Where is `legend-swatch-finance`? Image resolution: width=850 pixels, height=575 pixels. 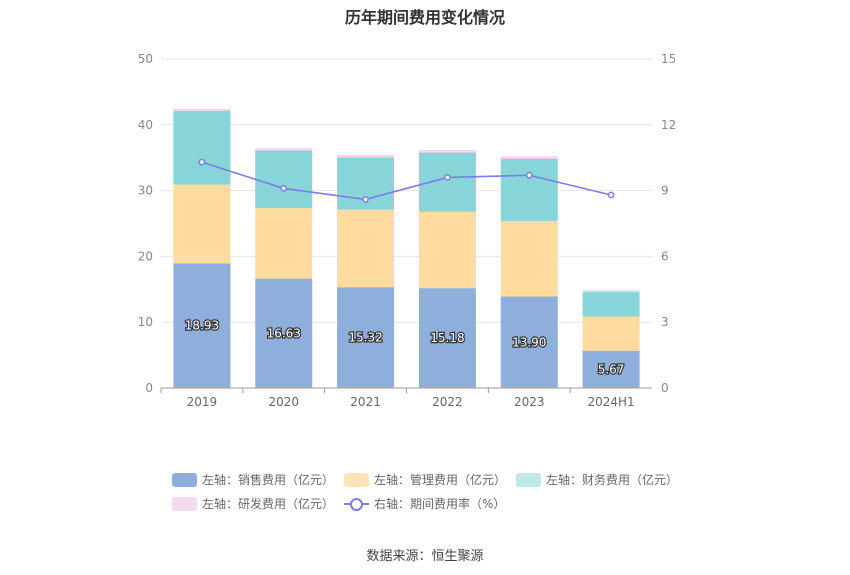
legend-swatch-finance is located at coordinates (528, 479).